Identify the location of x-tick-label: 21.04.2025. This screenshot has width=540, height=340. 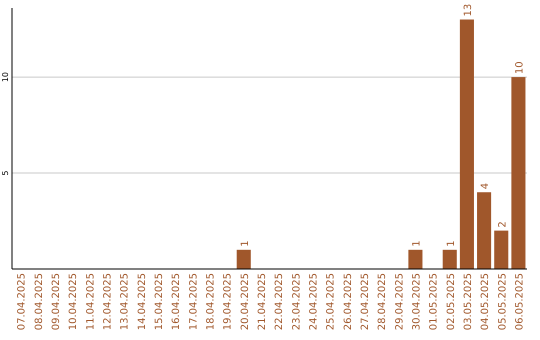
(262, 301).